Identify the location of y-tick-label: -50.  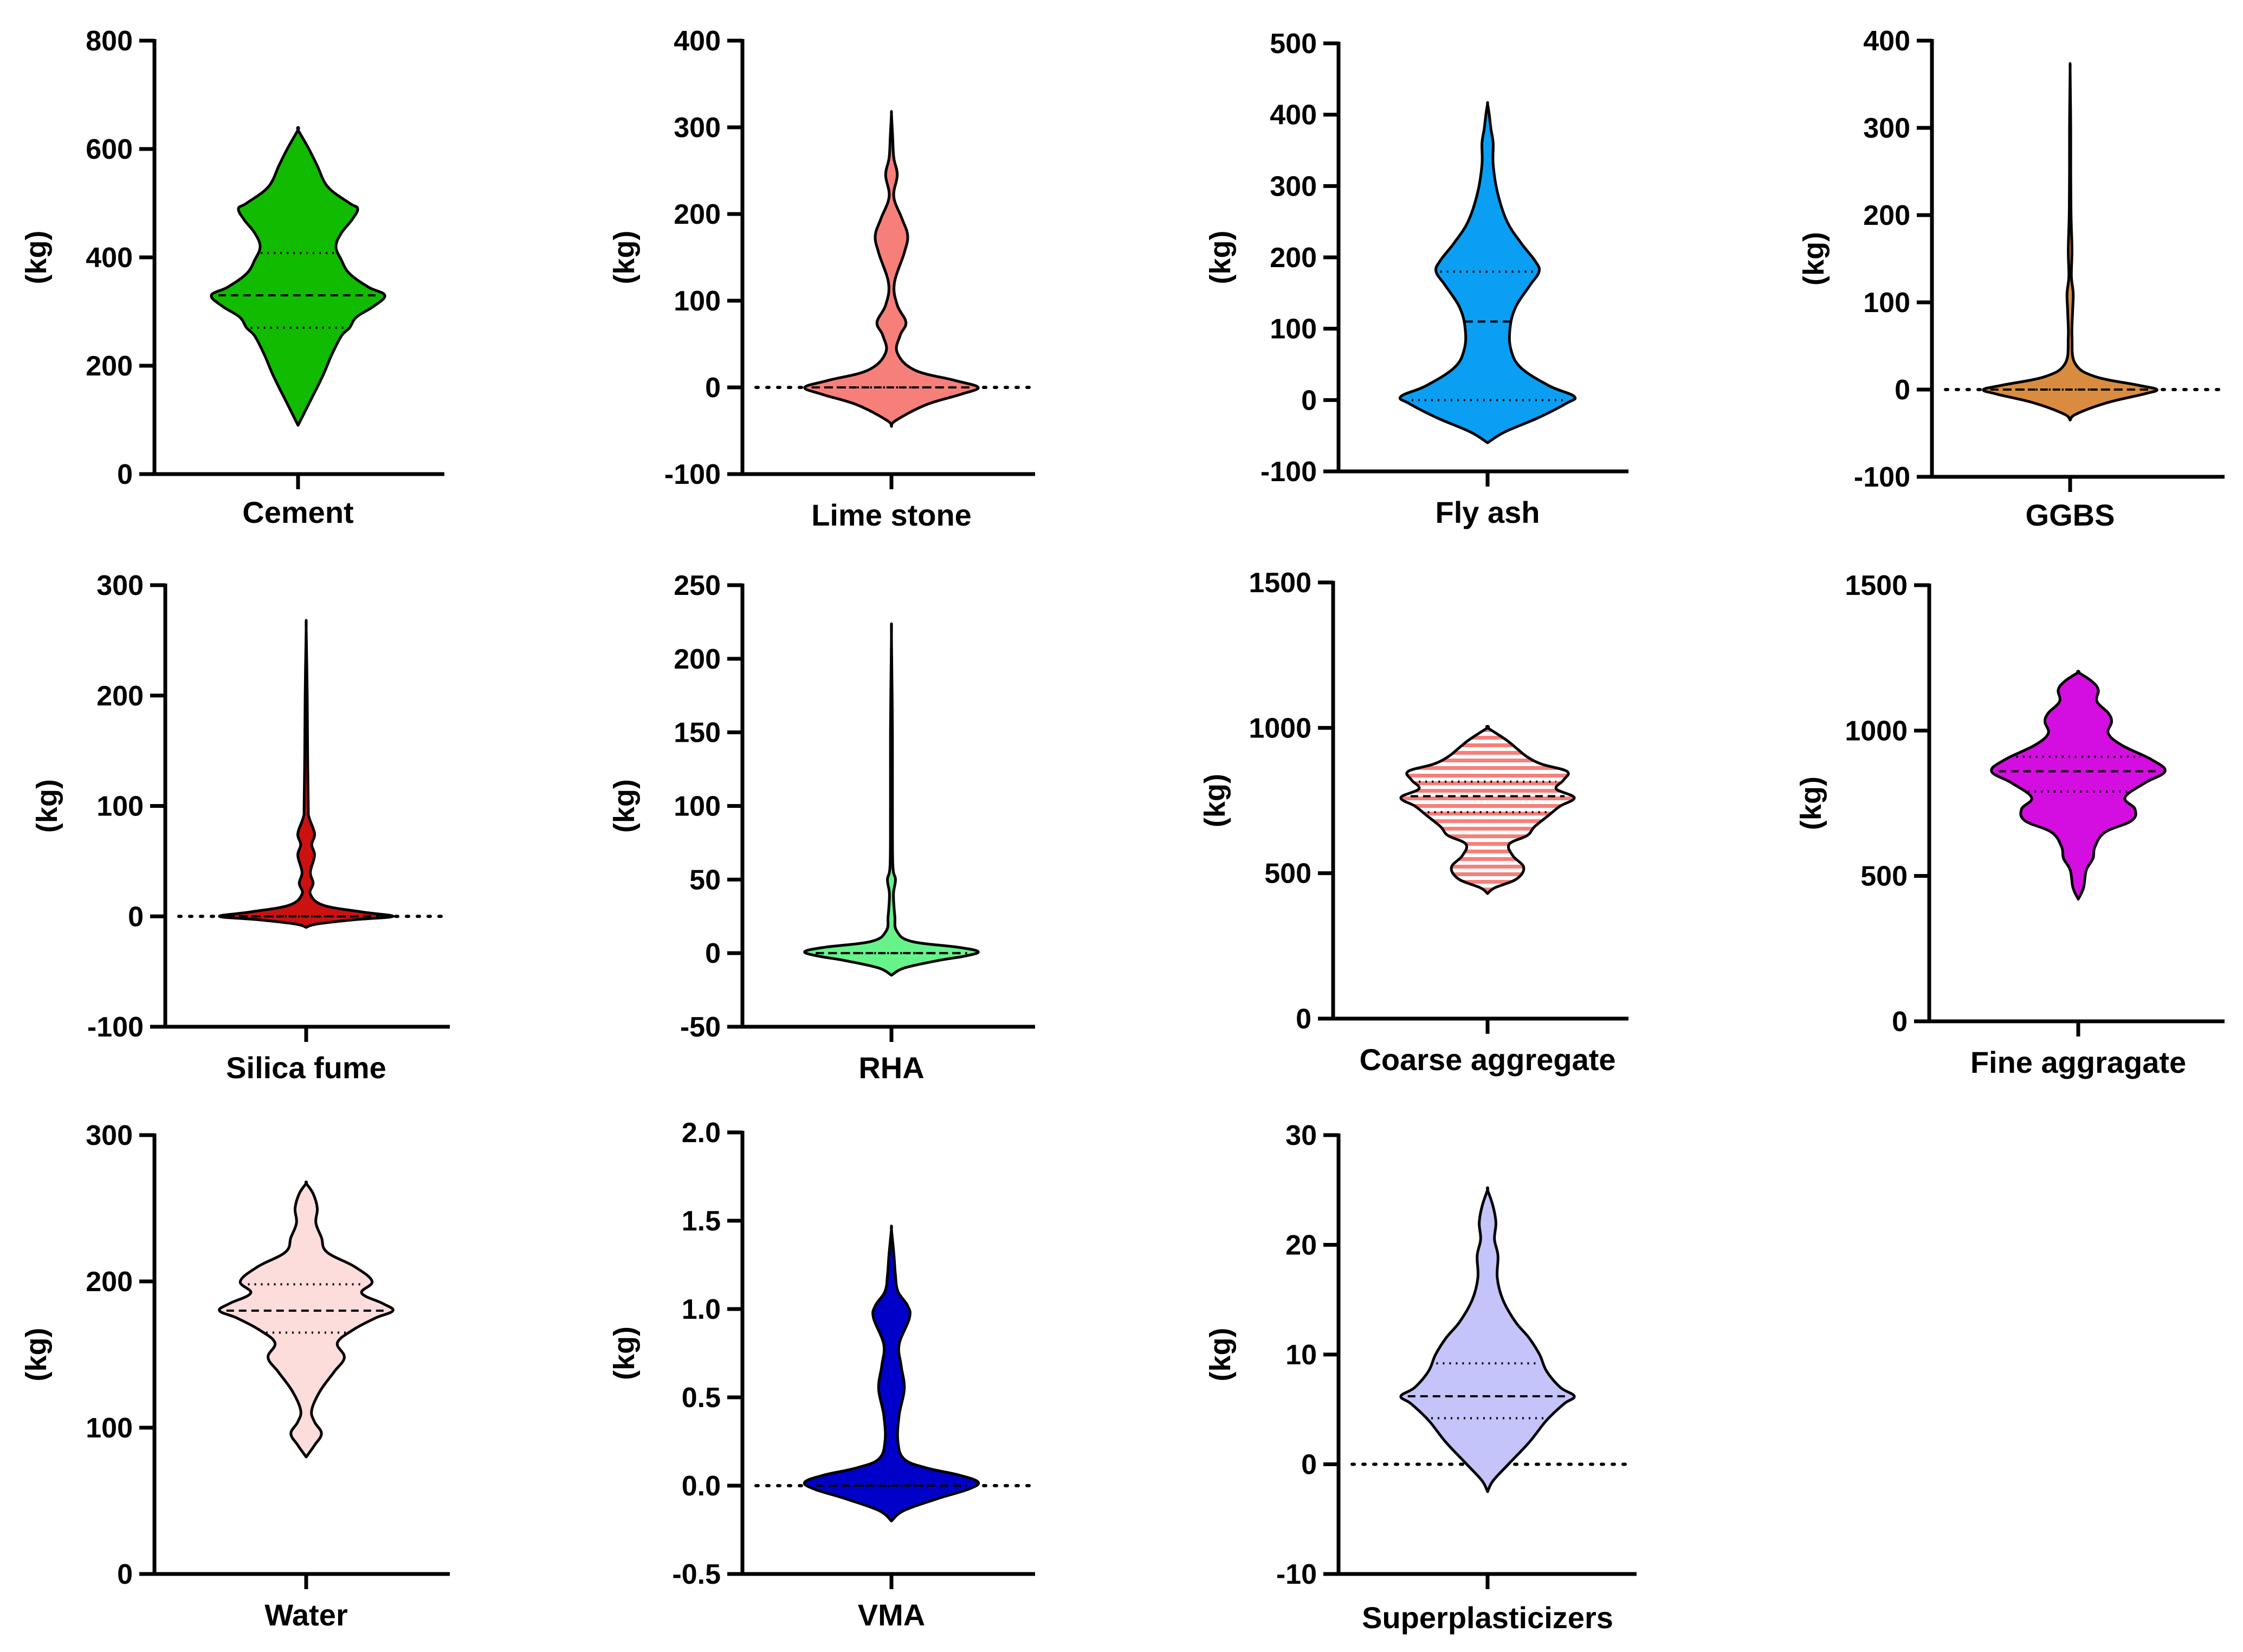
(700, 1027).